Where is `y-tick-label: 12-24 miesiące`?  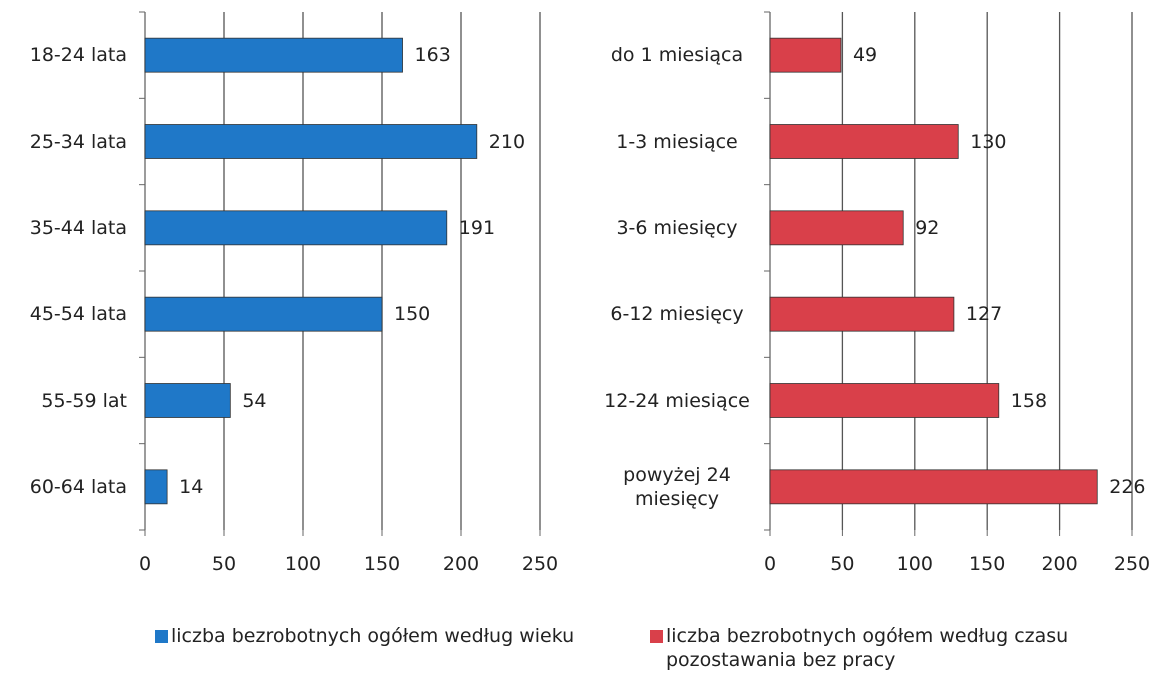 y-tick-label: 12-24 miesiące is located at coordinates (677, 400).